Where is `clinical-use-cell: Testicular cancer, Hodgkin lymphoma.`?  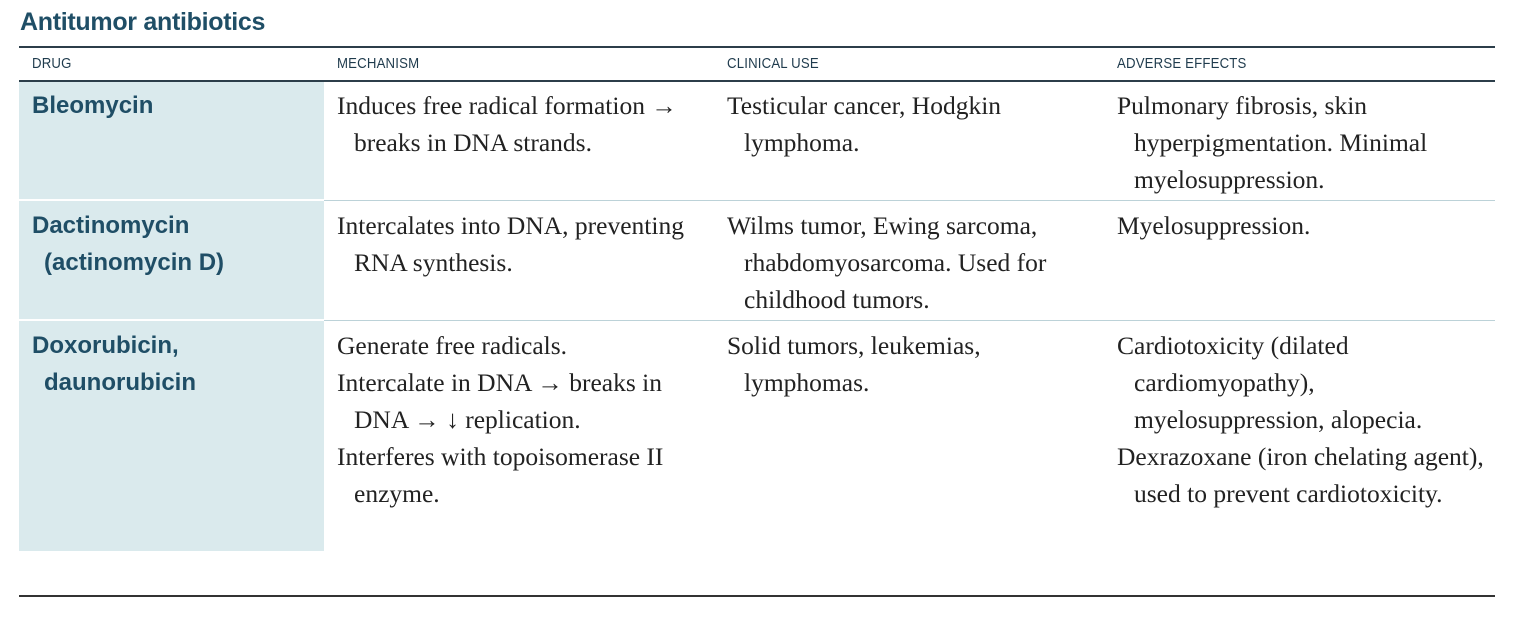
clinical-use-cell: Testicular cancer, Hodgkin lymphoma. is located at coordinates (917, 124).